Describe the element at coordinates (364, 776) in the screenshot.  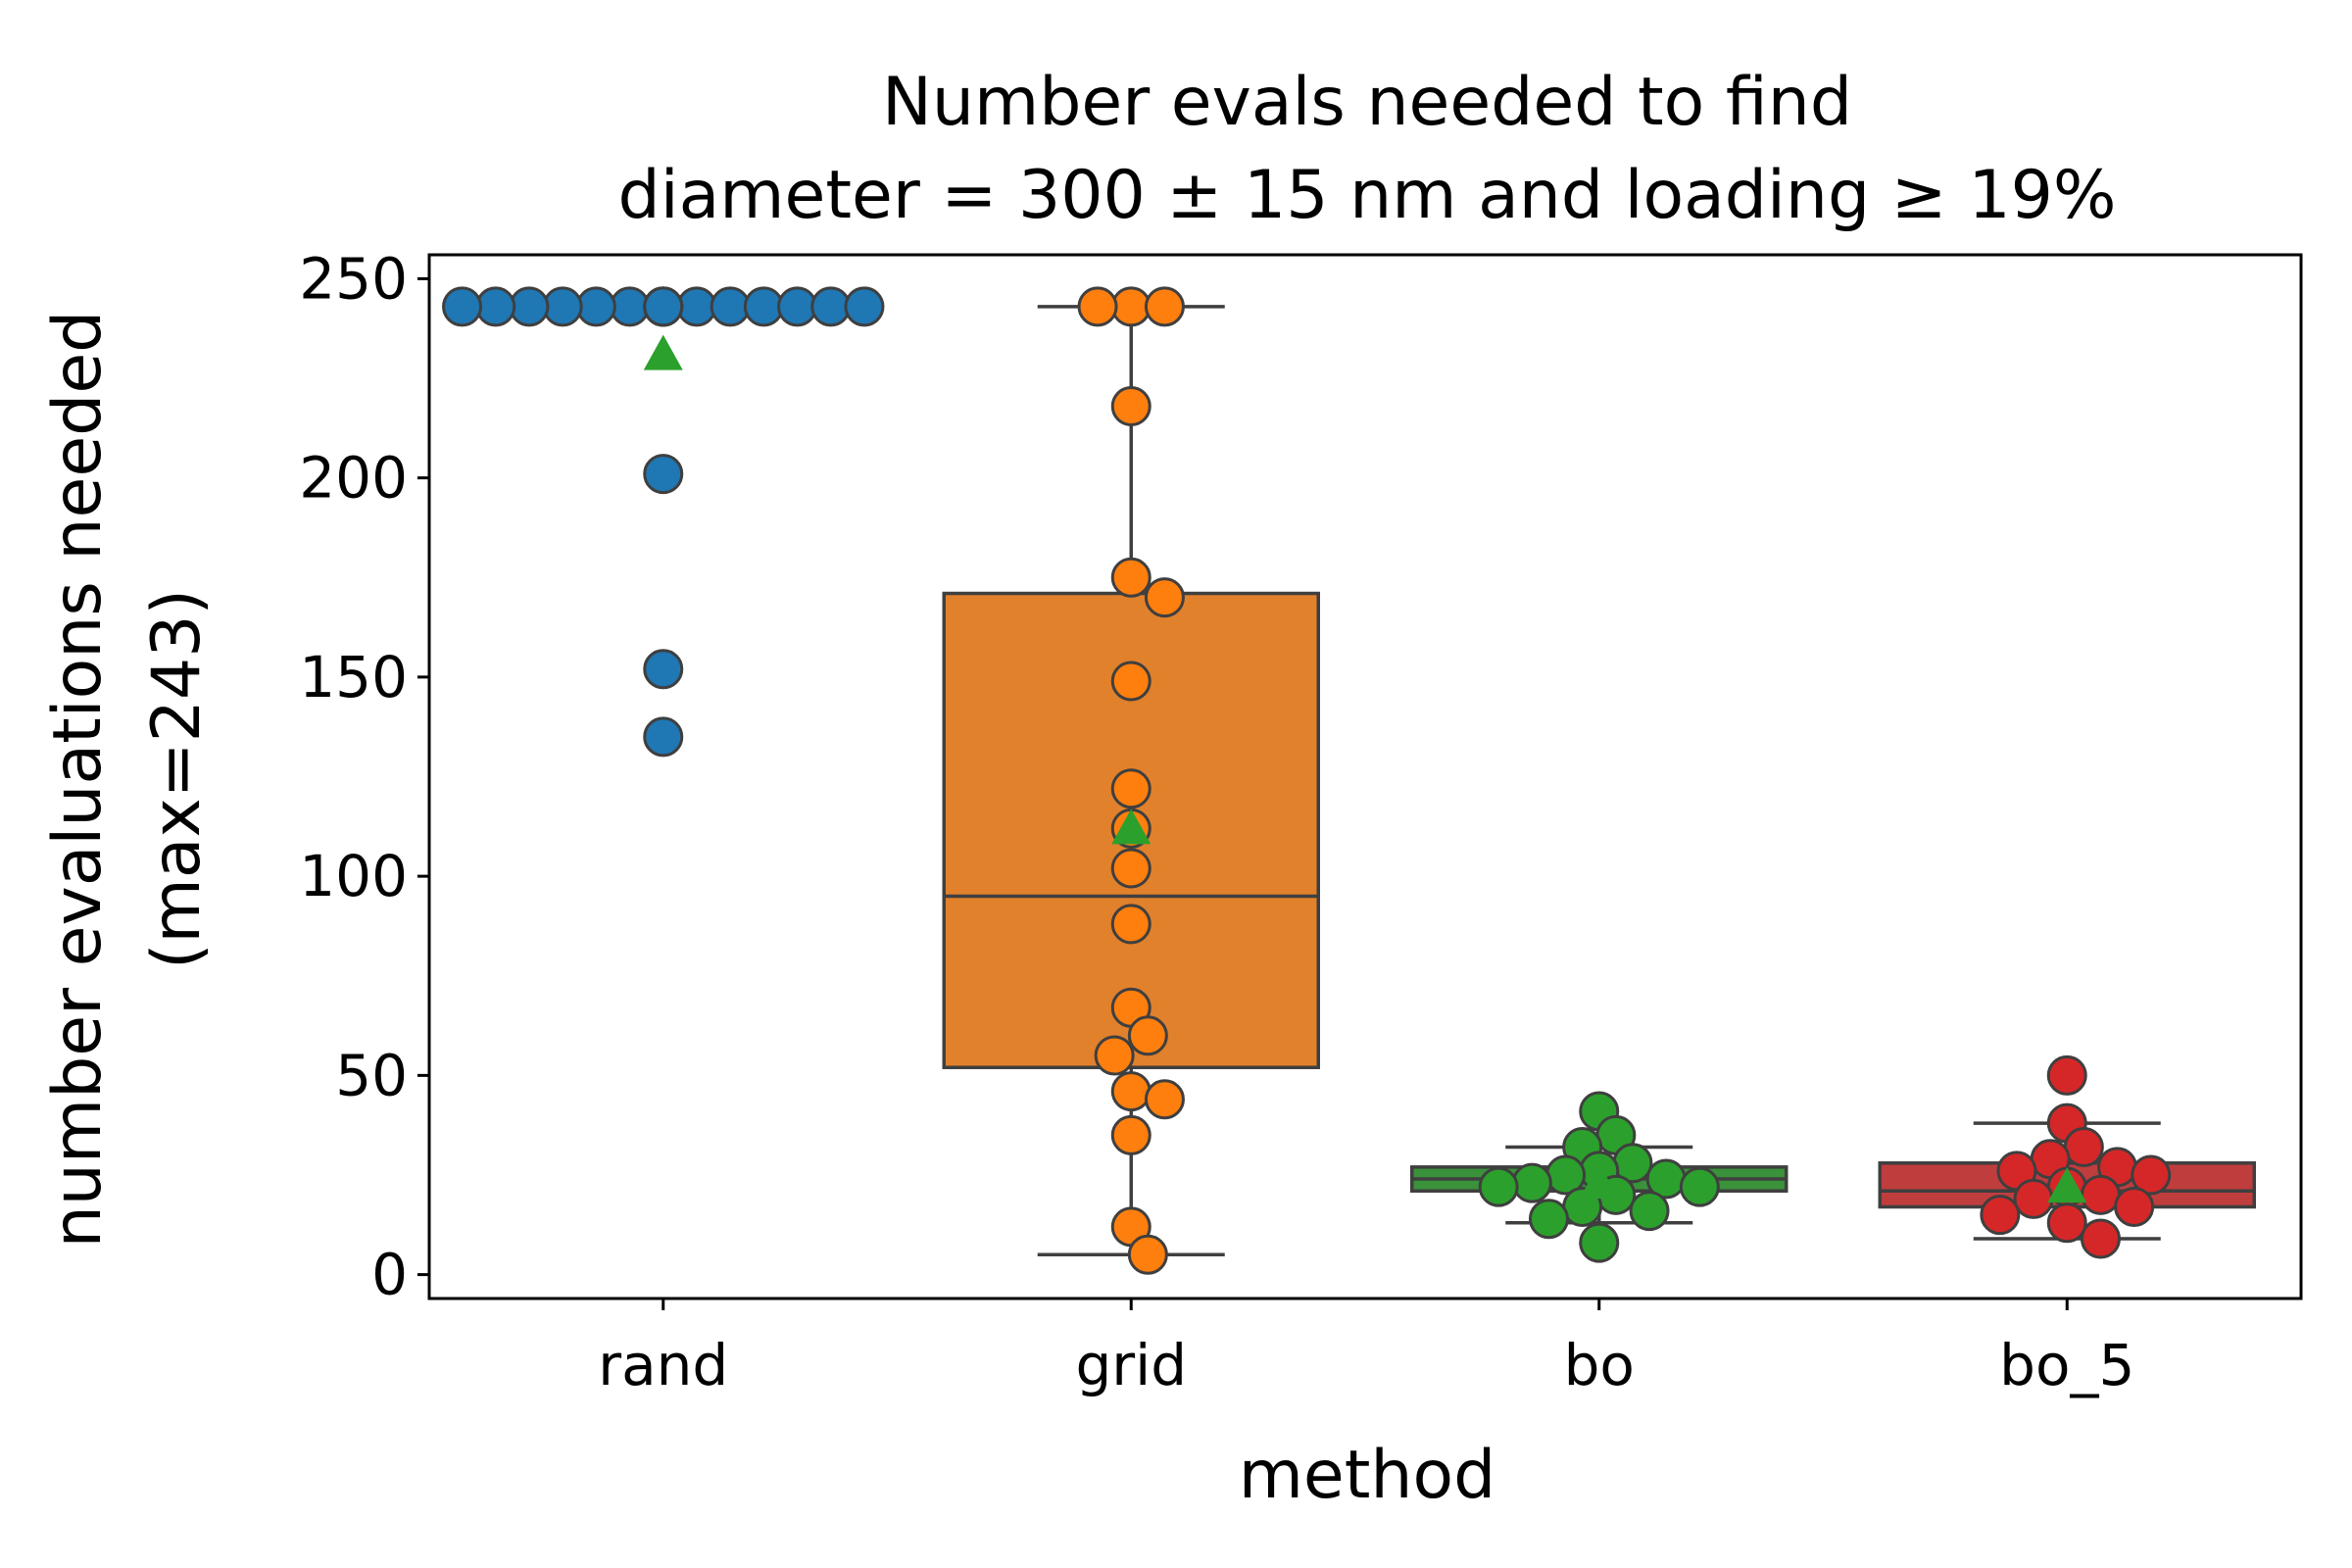
I see `y-axis-ticks: 0 50 100 150 200 250` at that location.